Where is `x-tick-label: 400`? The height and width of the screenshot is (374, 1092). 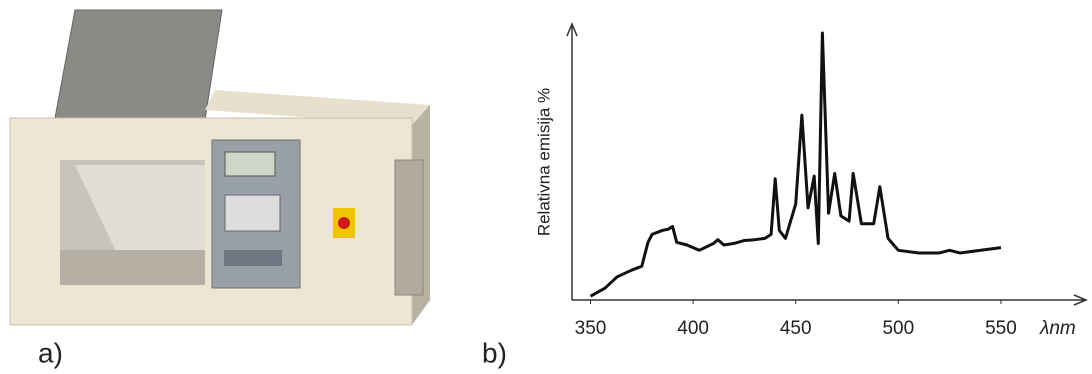 x-tick-label: 400 is located at coordinates (693, 328).